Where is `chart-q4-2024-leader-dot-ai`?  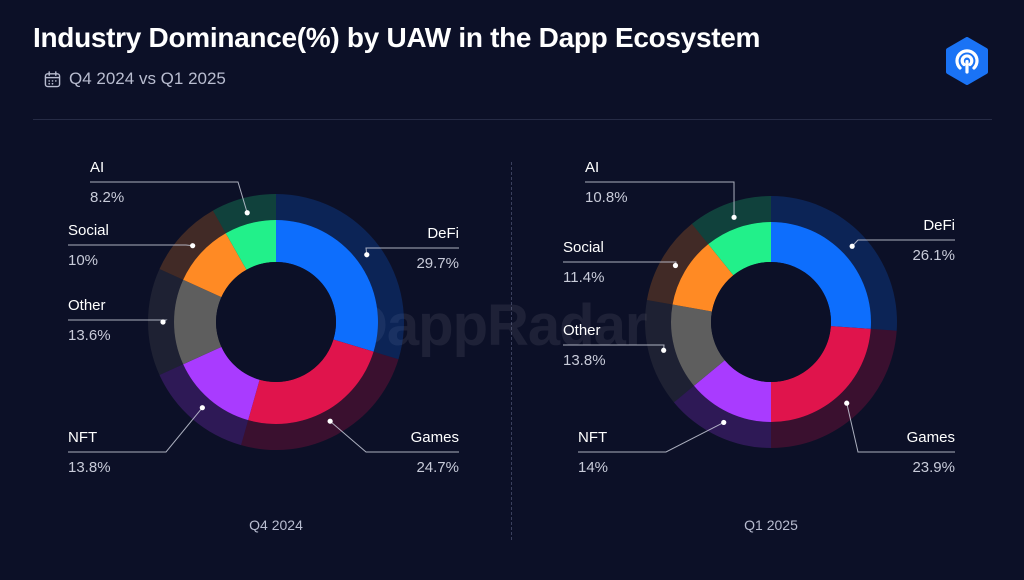 chart-q4-2024-leader-dot-ai is located at coordinates (247, 213).